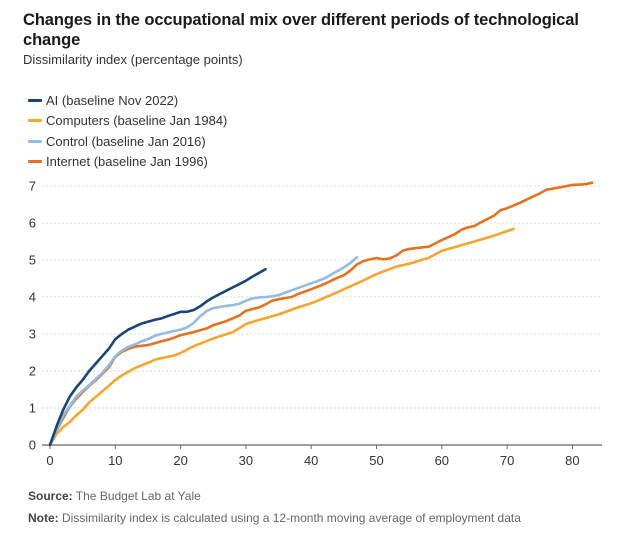 This screenshot has width=640, height=533. I want to click on y-tick-label: 1, so click(32, 408).